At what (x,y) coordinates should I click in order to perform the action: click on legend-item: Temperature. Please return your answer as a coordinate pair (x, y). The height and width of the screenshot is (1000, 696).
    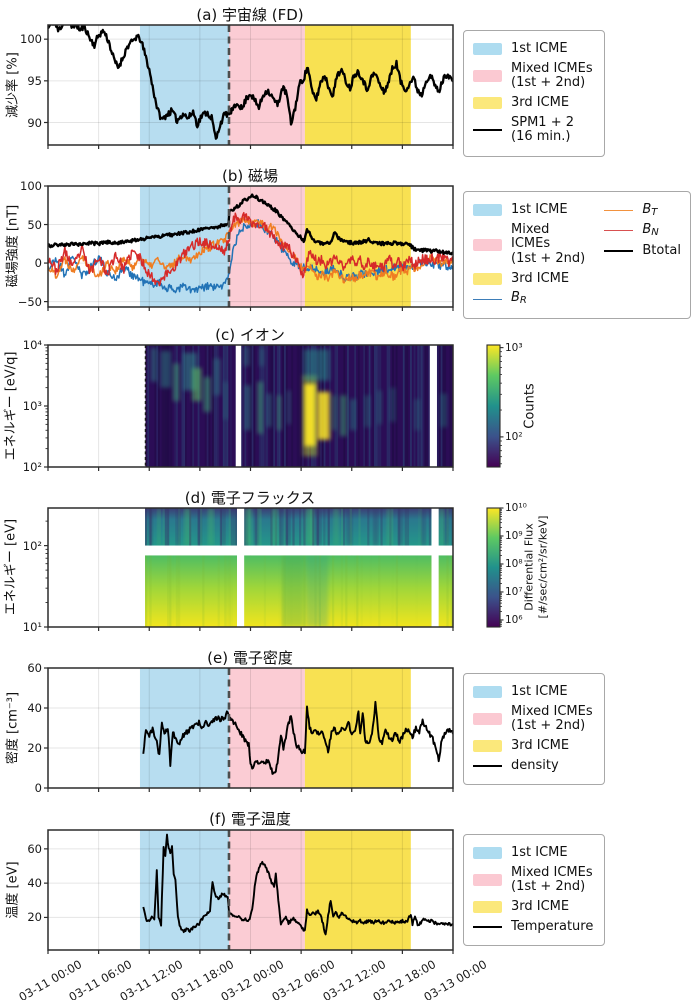
    Looking at the image, I should click on (534, 926).